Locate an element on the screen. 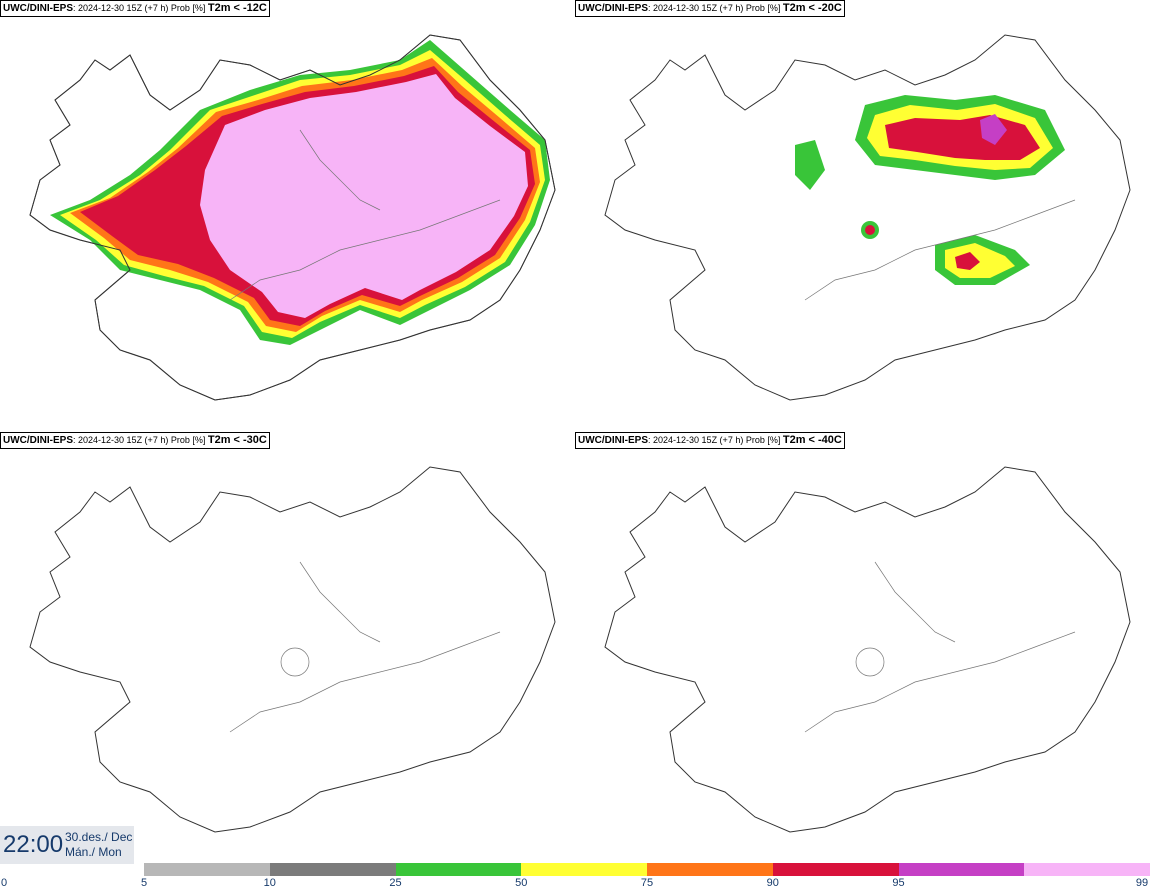 This screenshot has width=1150, height=891. colorbar-tick-label: 0 is located at coordinates (4, 883).